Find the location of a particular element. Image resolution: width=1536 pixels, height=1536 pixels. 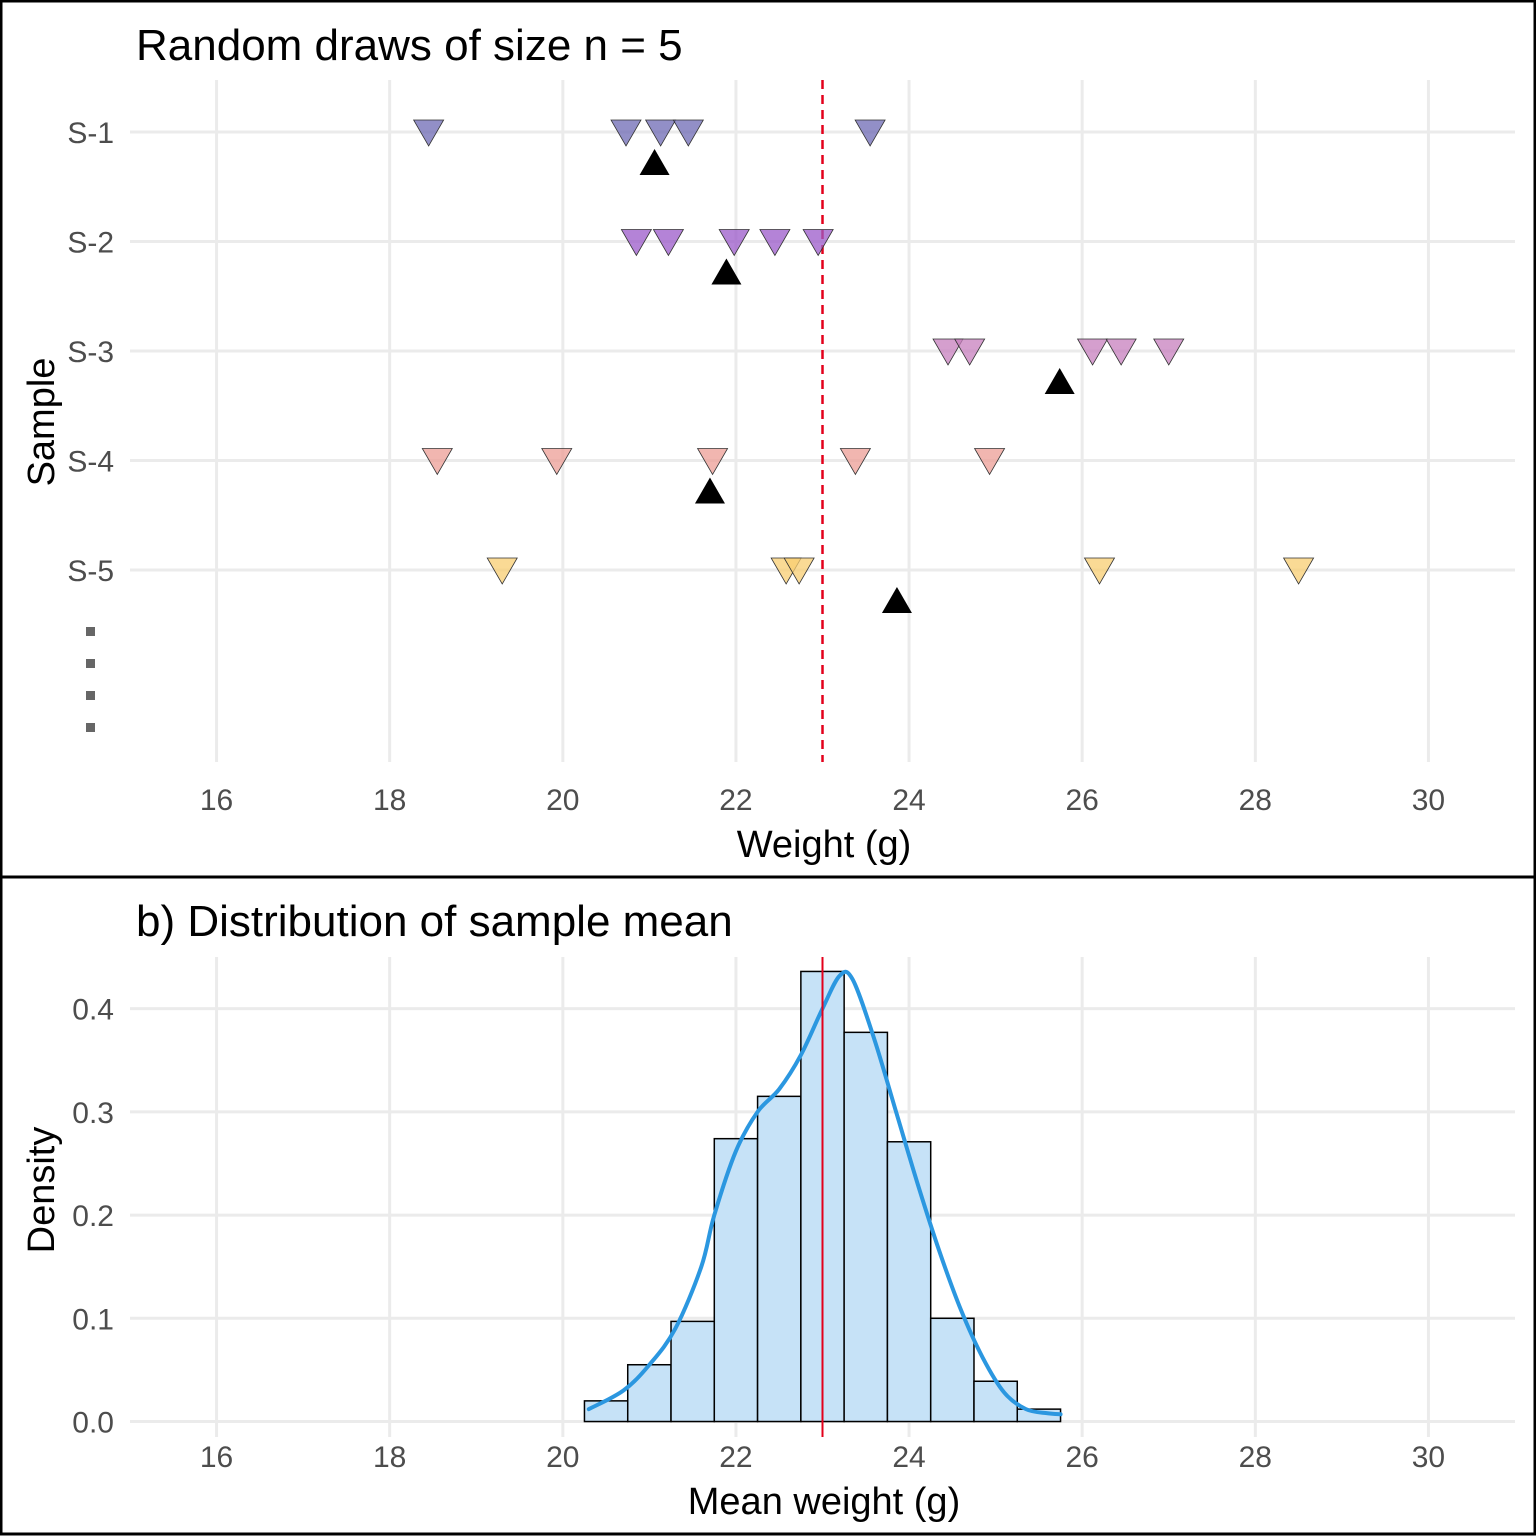

distribution-y-tick-labels: 0.0 0.1 0.2 0.3 0.4 is located at coordinates (93, 1217).